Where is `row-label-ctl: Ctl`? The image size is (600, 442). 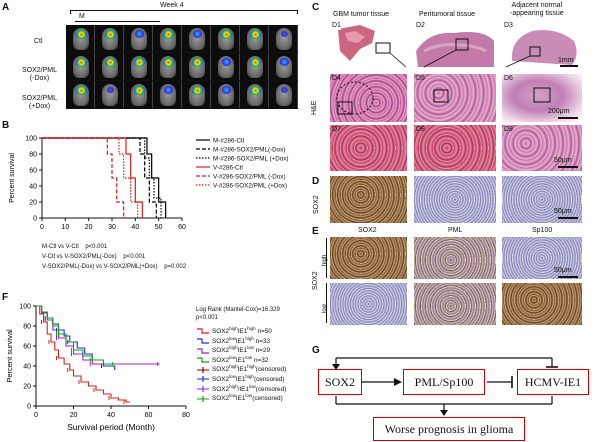 row-label-ctl: Ctl is located at coordinates (38, 41).